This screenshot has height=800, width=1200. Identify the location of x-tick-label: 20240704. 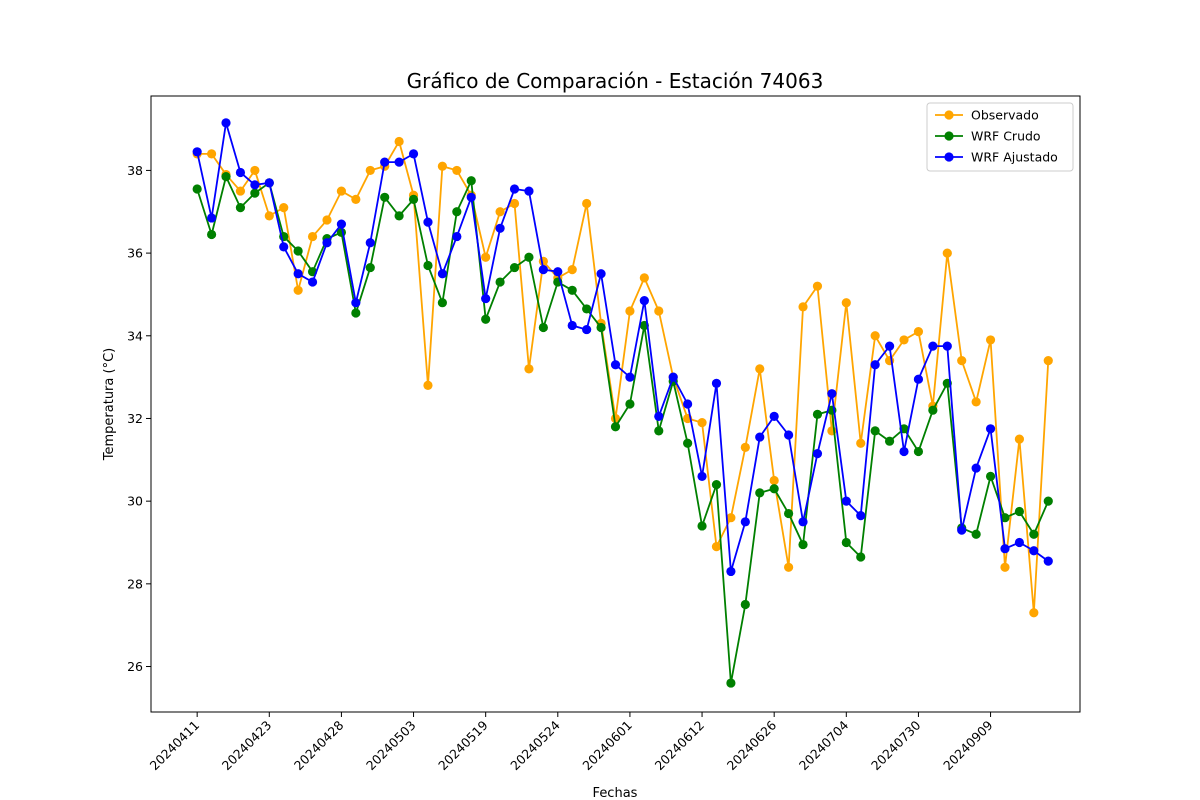
(824, 745).